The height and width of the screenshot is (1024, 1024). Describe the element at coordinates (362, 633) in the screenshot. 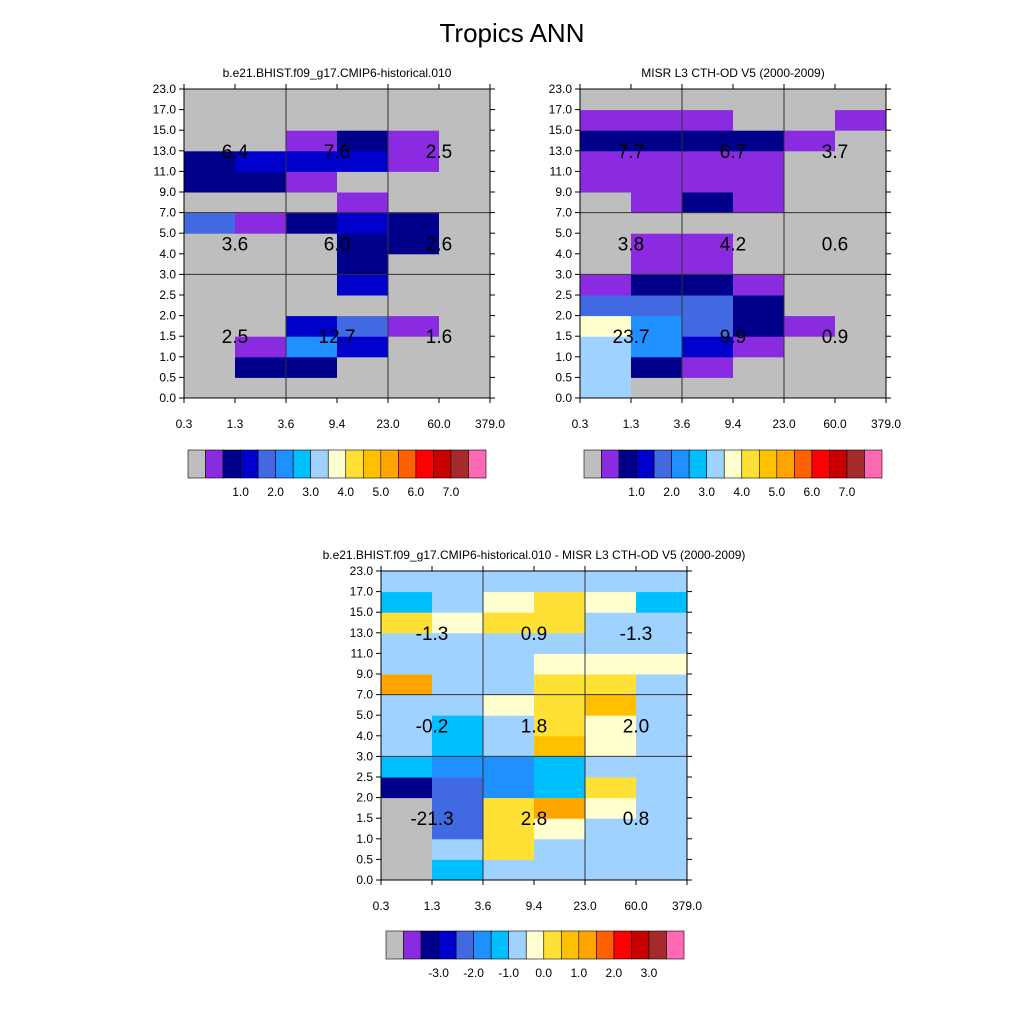

I see `y-tick-label: 13.0` at that location.